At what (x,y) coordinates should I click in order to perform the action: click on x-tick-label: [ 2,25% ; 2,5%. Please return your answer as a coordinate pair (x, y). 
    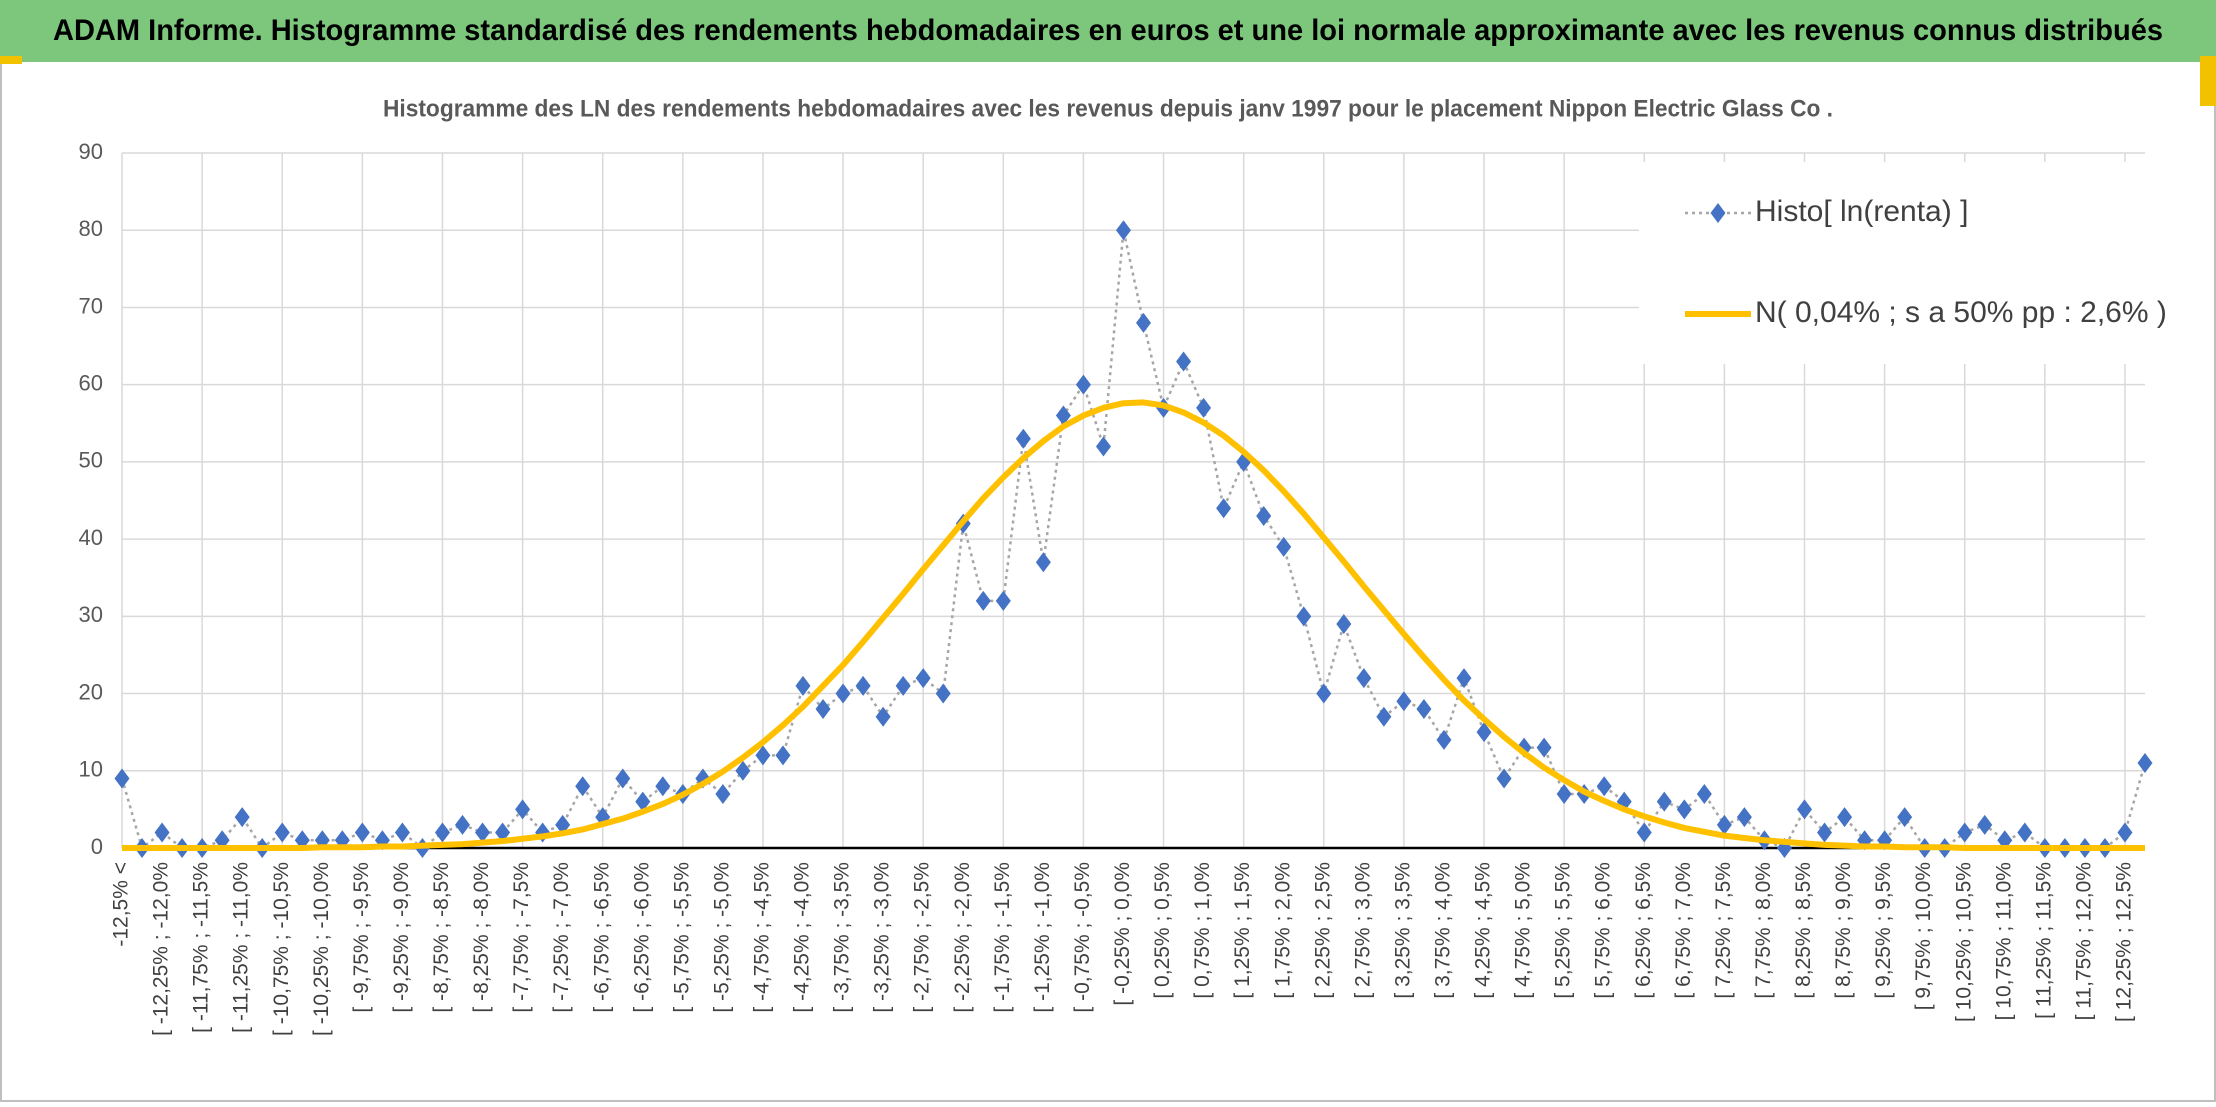
    Looking at the image, I should click on (1322, 930).